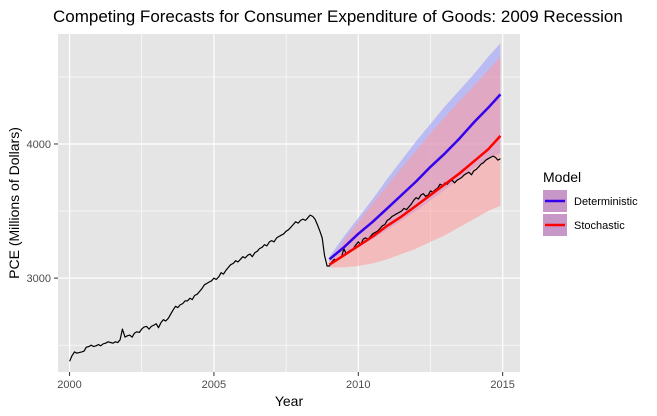  What do you see at coordinates (39, 279) in the screenshot?
I see `y-tick-label: 3000` at bounding box center [39, 279].